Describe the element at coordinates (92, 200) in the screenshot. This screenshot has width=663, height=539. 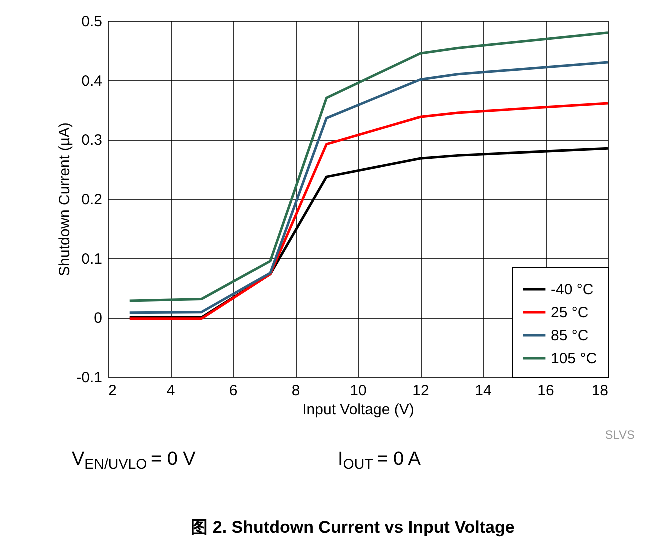
I see `y-tick-label: 0.2` at that location.